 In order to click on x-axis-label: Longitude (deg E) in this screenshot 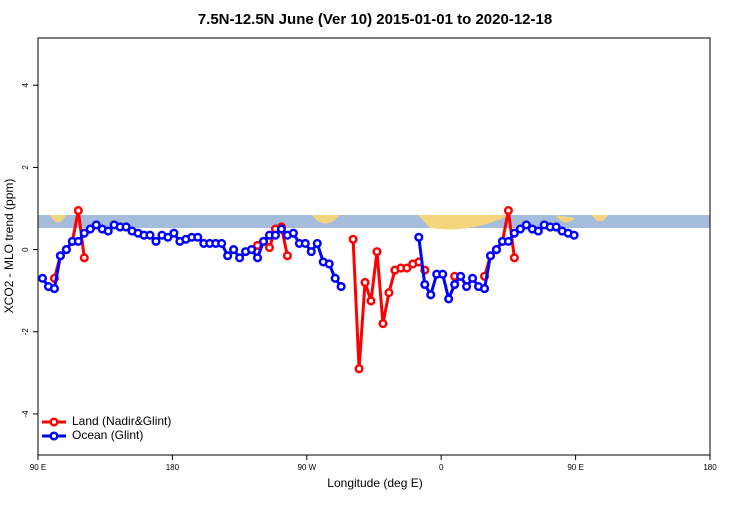, I will do `click(374, 483)`.